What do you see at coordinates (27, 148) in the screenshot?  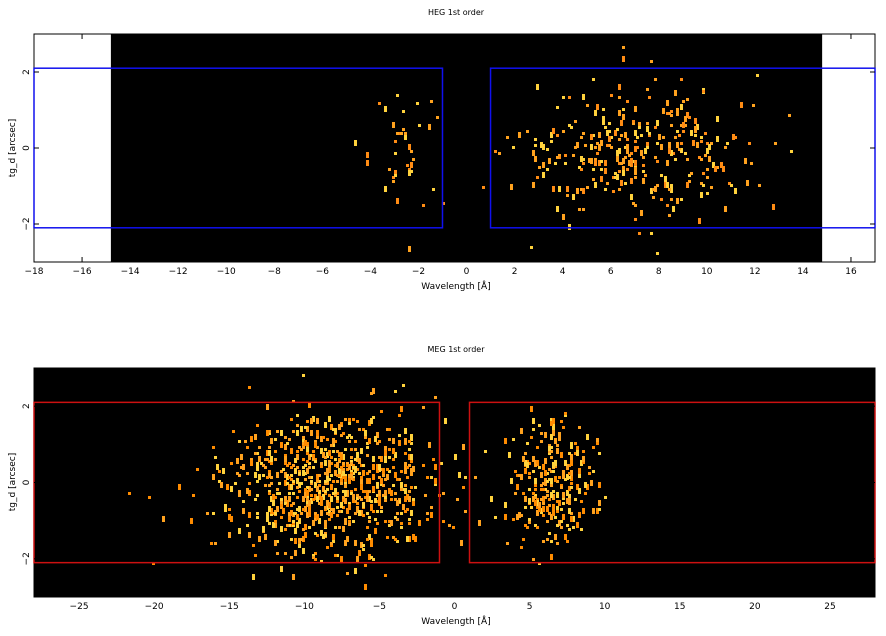 I see `heg-y-tick-label: 0` at bounding box center [27, 148].